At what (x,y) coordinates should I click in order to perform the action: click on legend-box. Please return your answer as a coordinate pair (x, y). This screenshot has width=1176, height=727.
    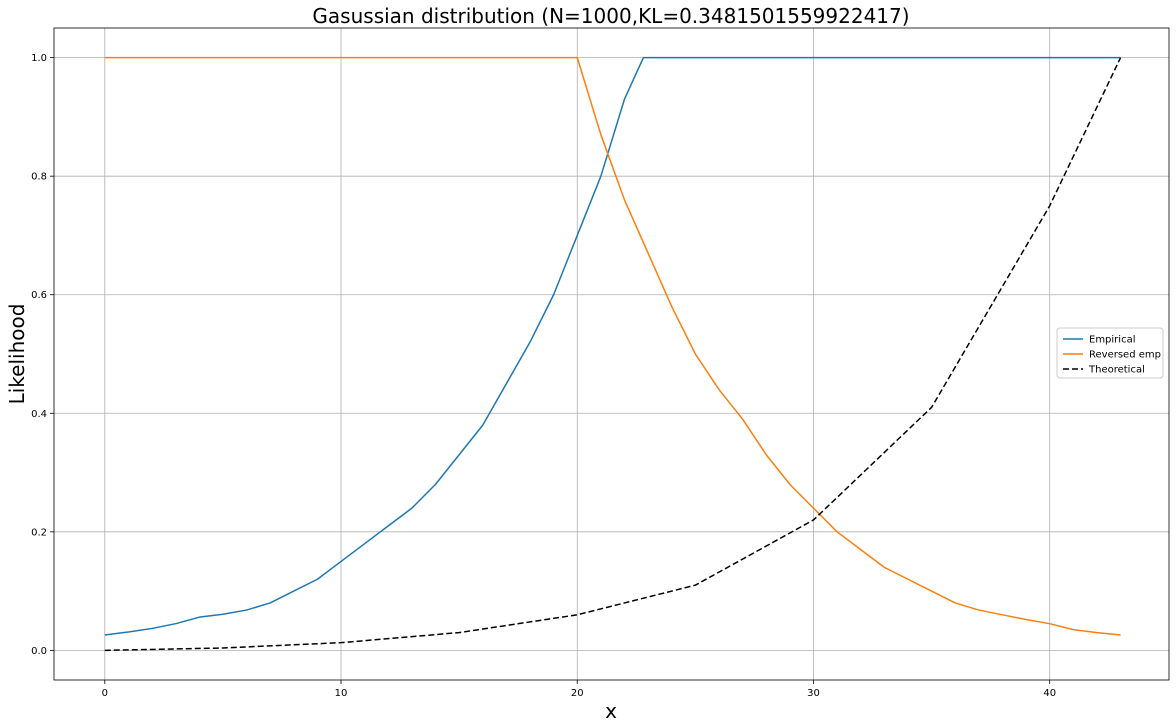
    Looking at the image, I should click on (1110, 353).